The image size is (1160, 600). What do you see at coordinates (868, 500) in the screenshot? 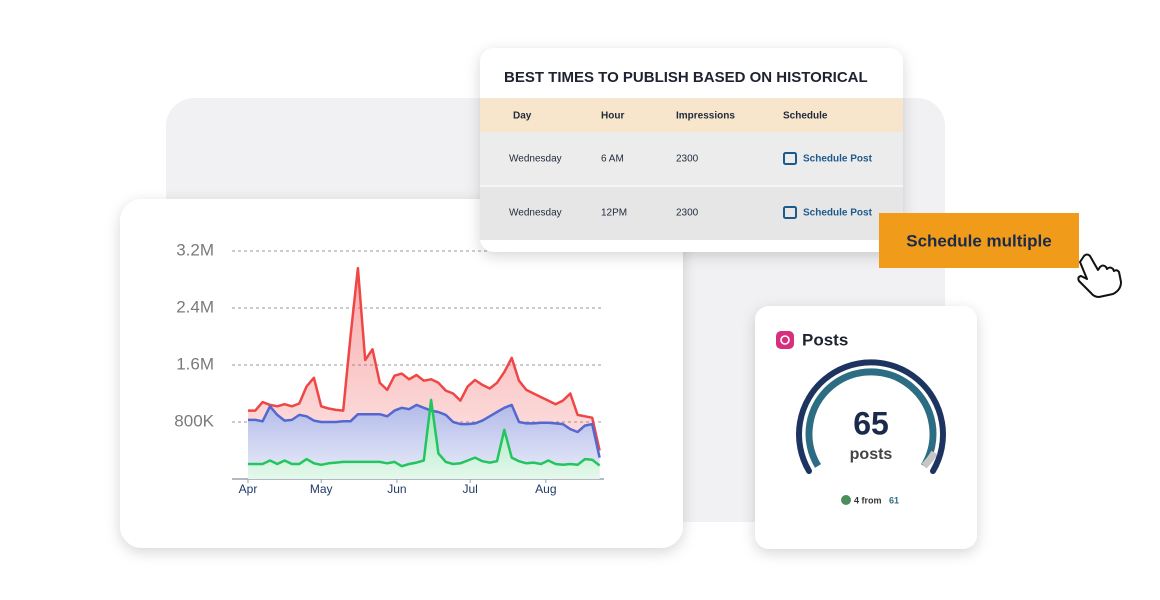
I see `posts-change: 4 from` at bounding box center [868, 500].